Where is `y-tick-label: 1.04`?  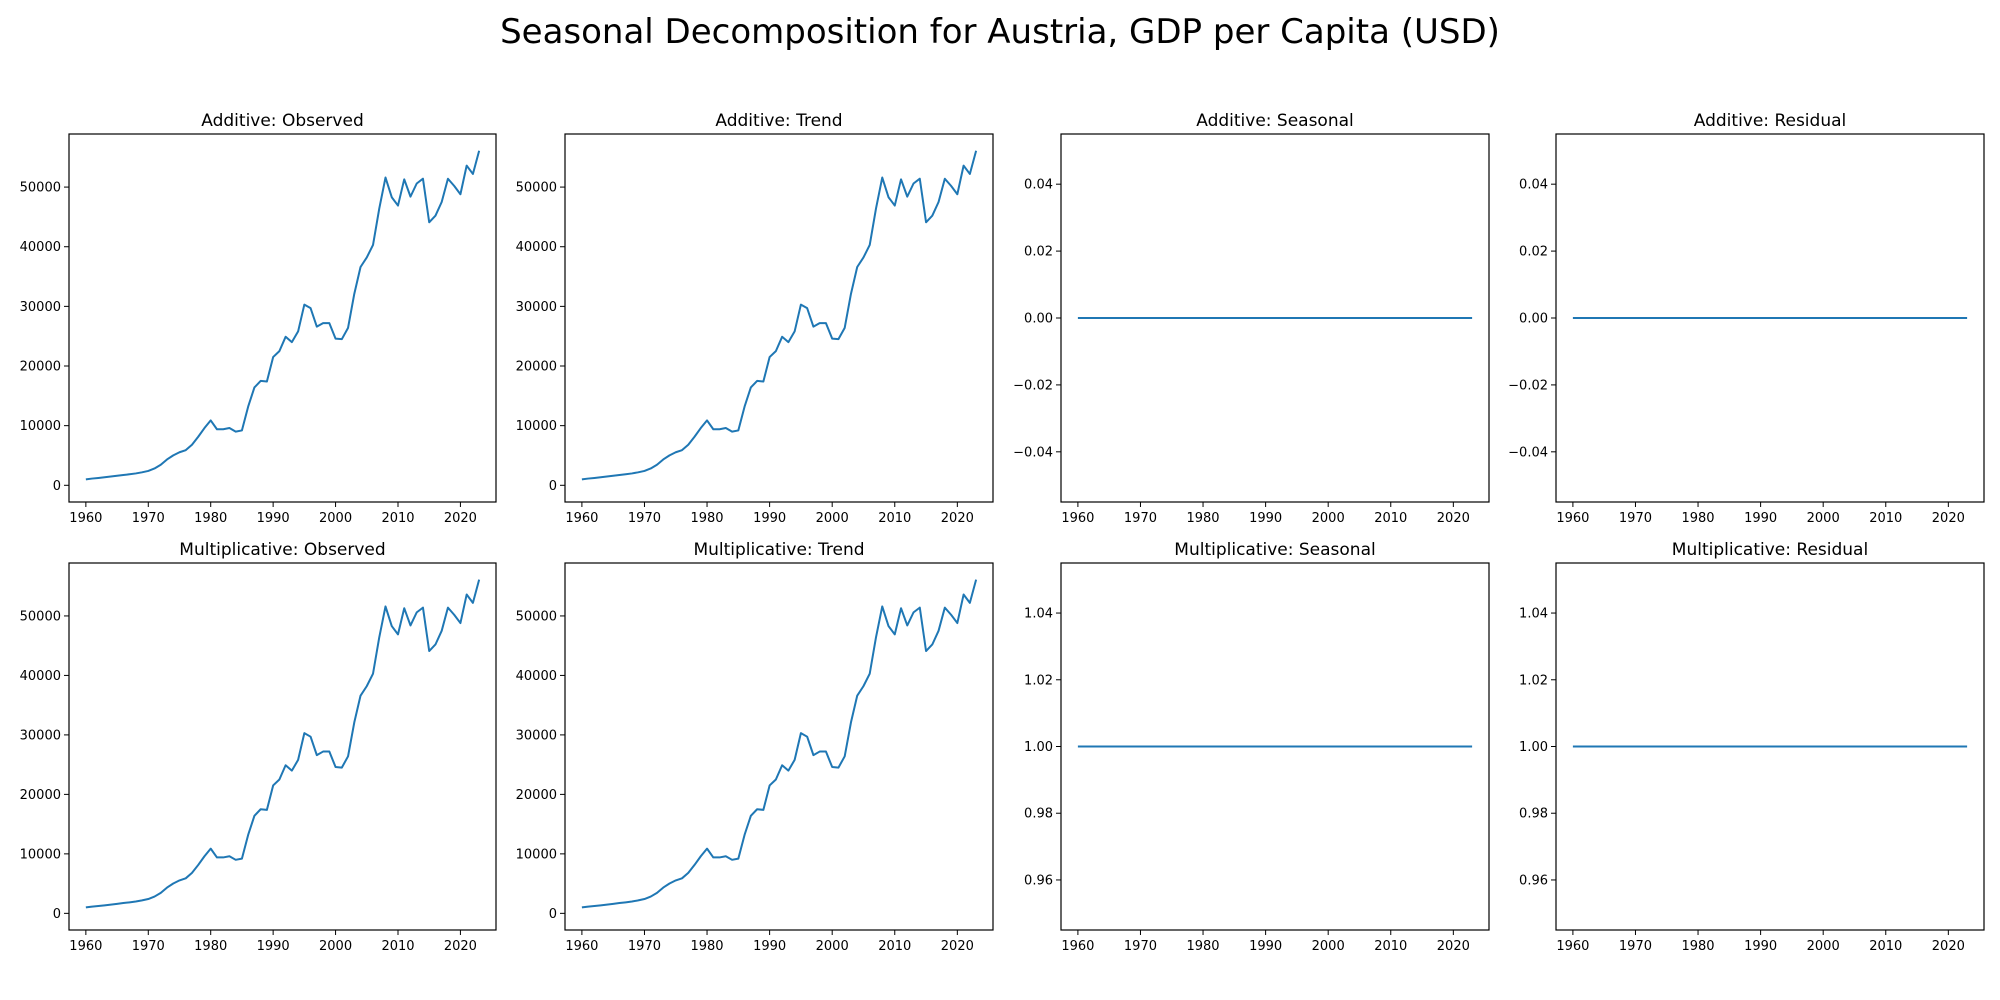
y-tick-label: 1.04 is located at coordinates (1038, 614).